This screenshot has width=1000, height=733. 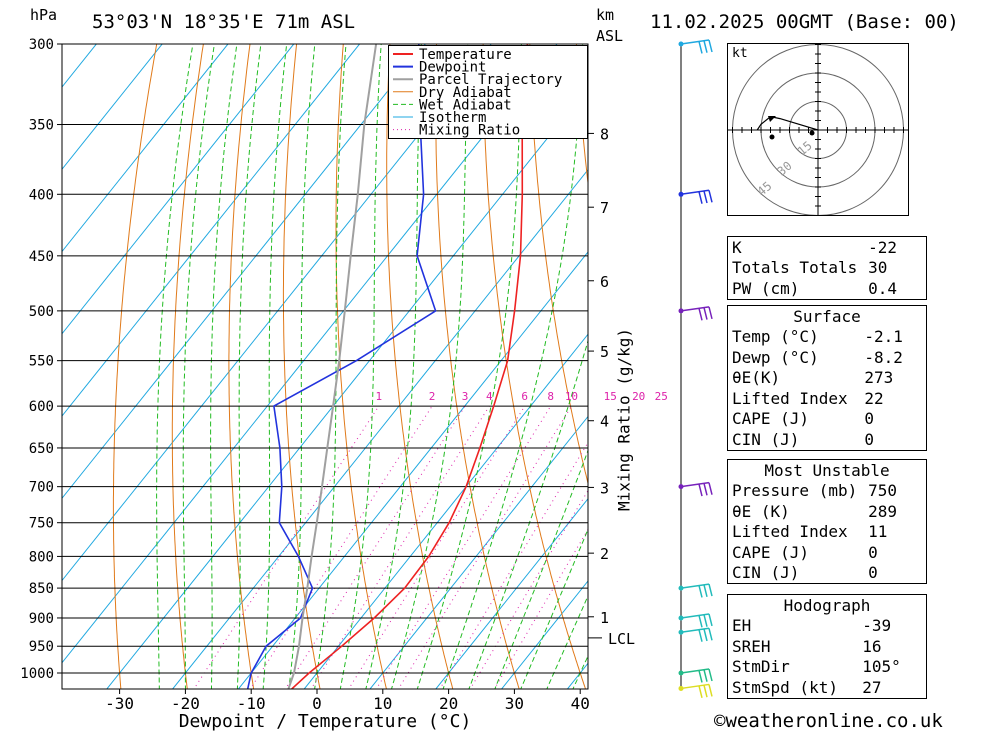 I want to click on pressure-tick-label: 900, so click(x=41, y=619).